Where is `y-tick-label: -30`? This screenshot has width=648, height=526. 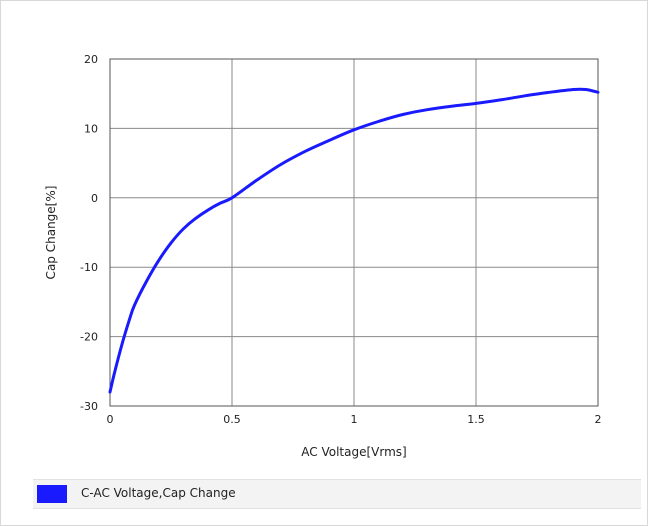
y-tick-label: -30 is located at coordinates (89, 406).